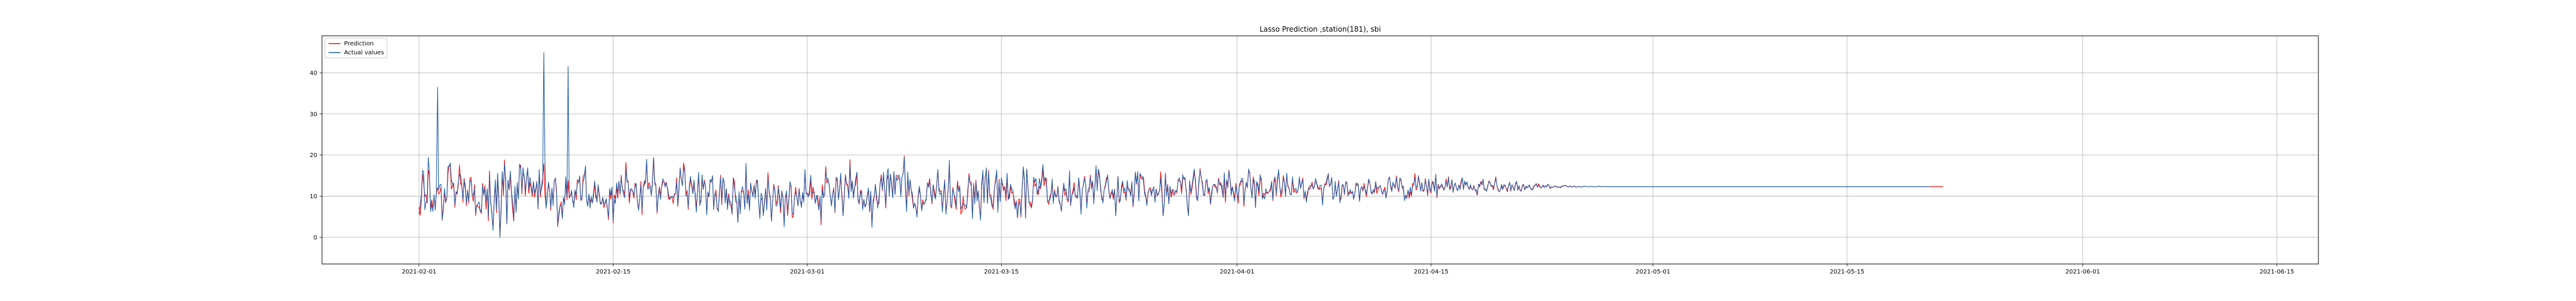 Image resolution: width=2576 pixels, height=301 pixels. I want to click on y-axis: 0 10 20 30 40, so click(316, 155).